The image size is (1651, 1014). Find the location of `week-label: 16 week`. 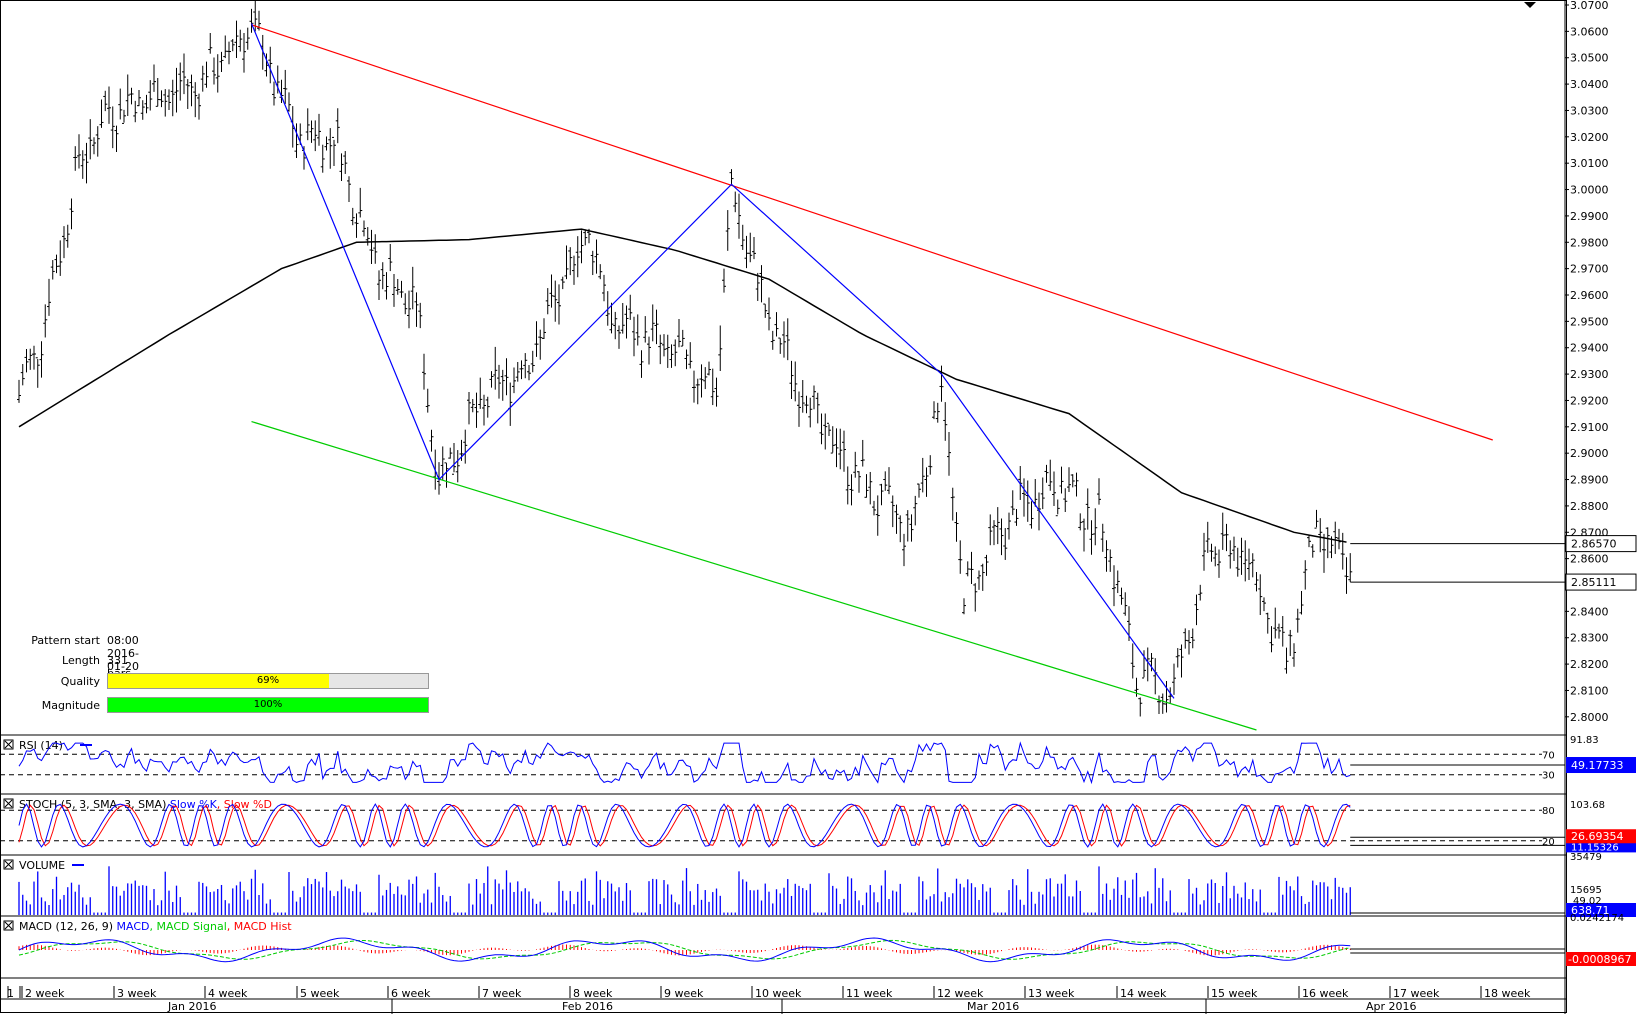

week-label: 16 week is located at coordinates (1325, 993).